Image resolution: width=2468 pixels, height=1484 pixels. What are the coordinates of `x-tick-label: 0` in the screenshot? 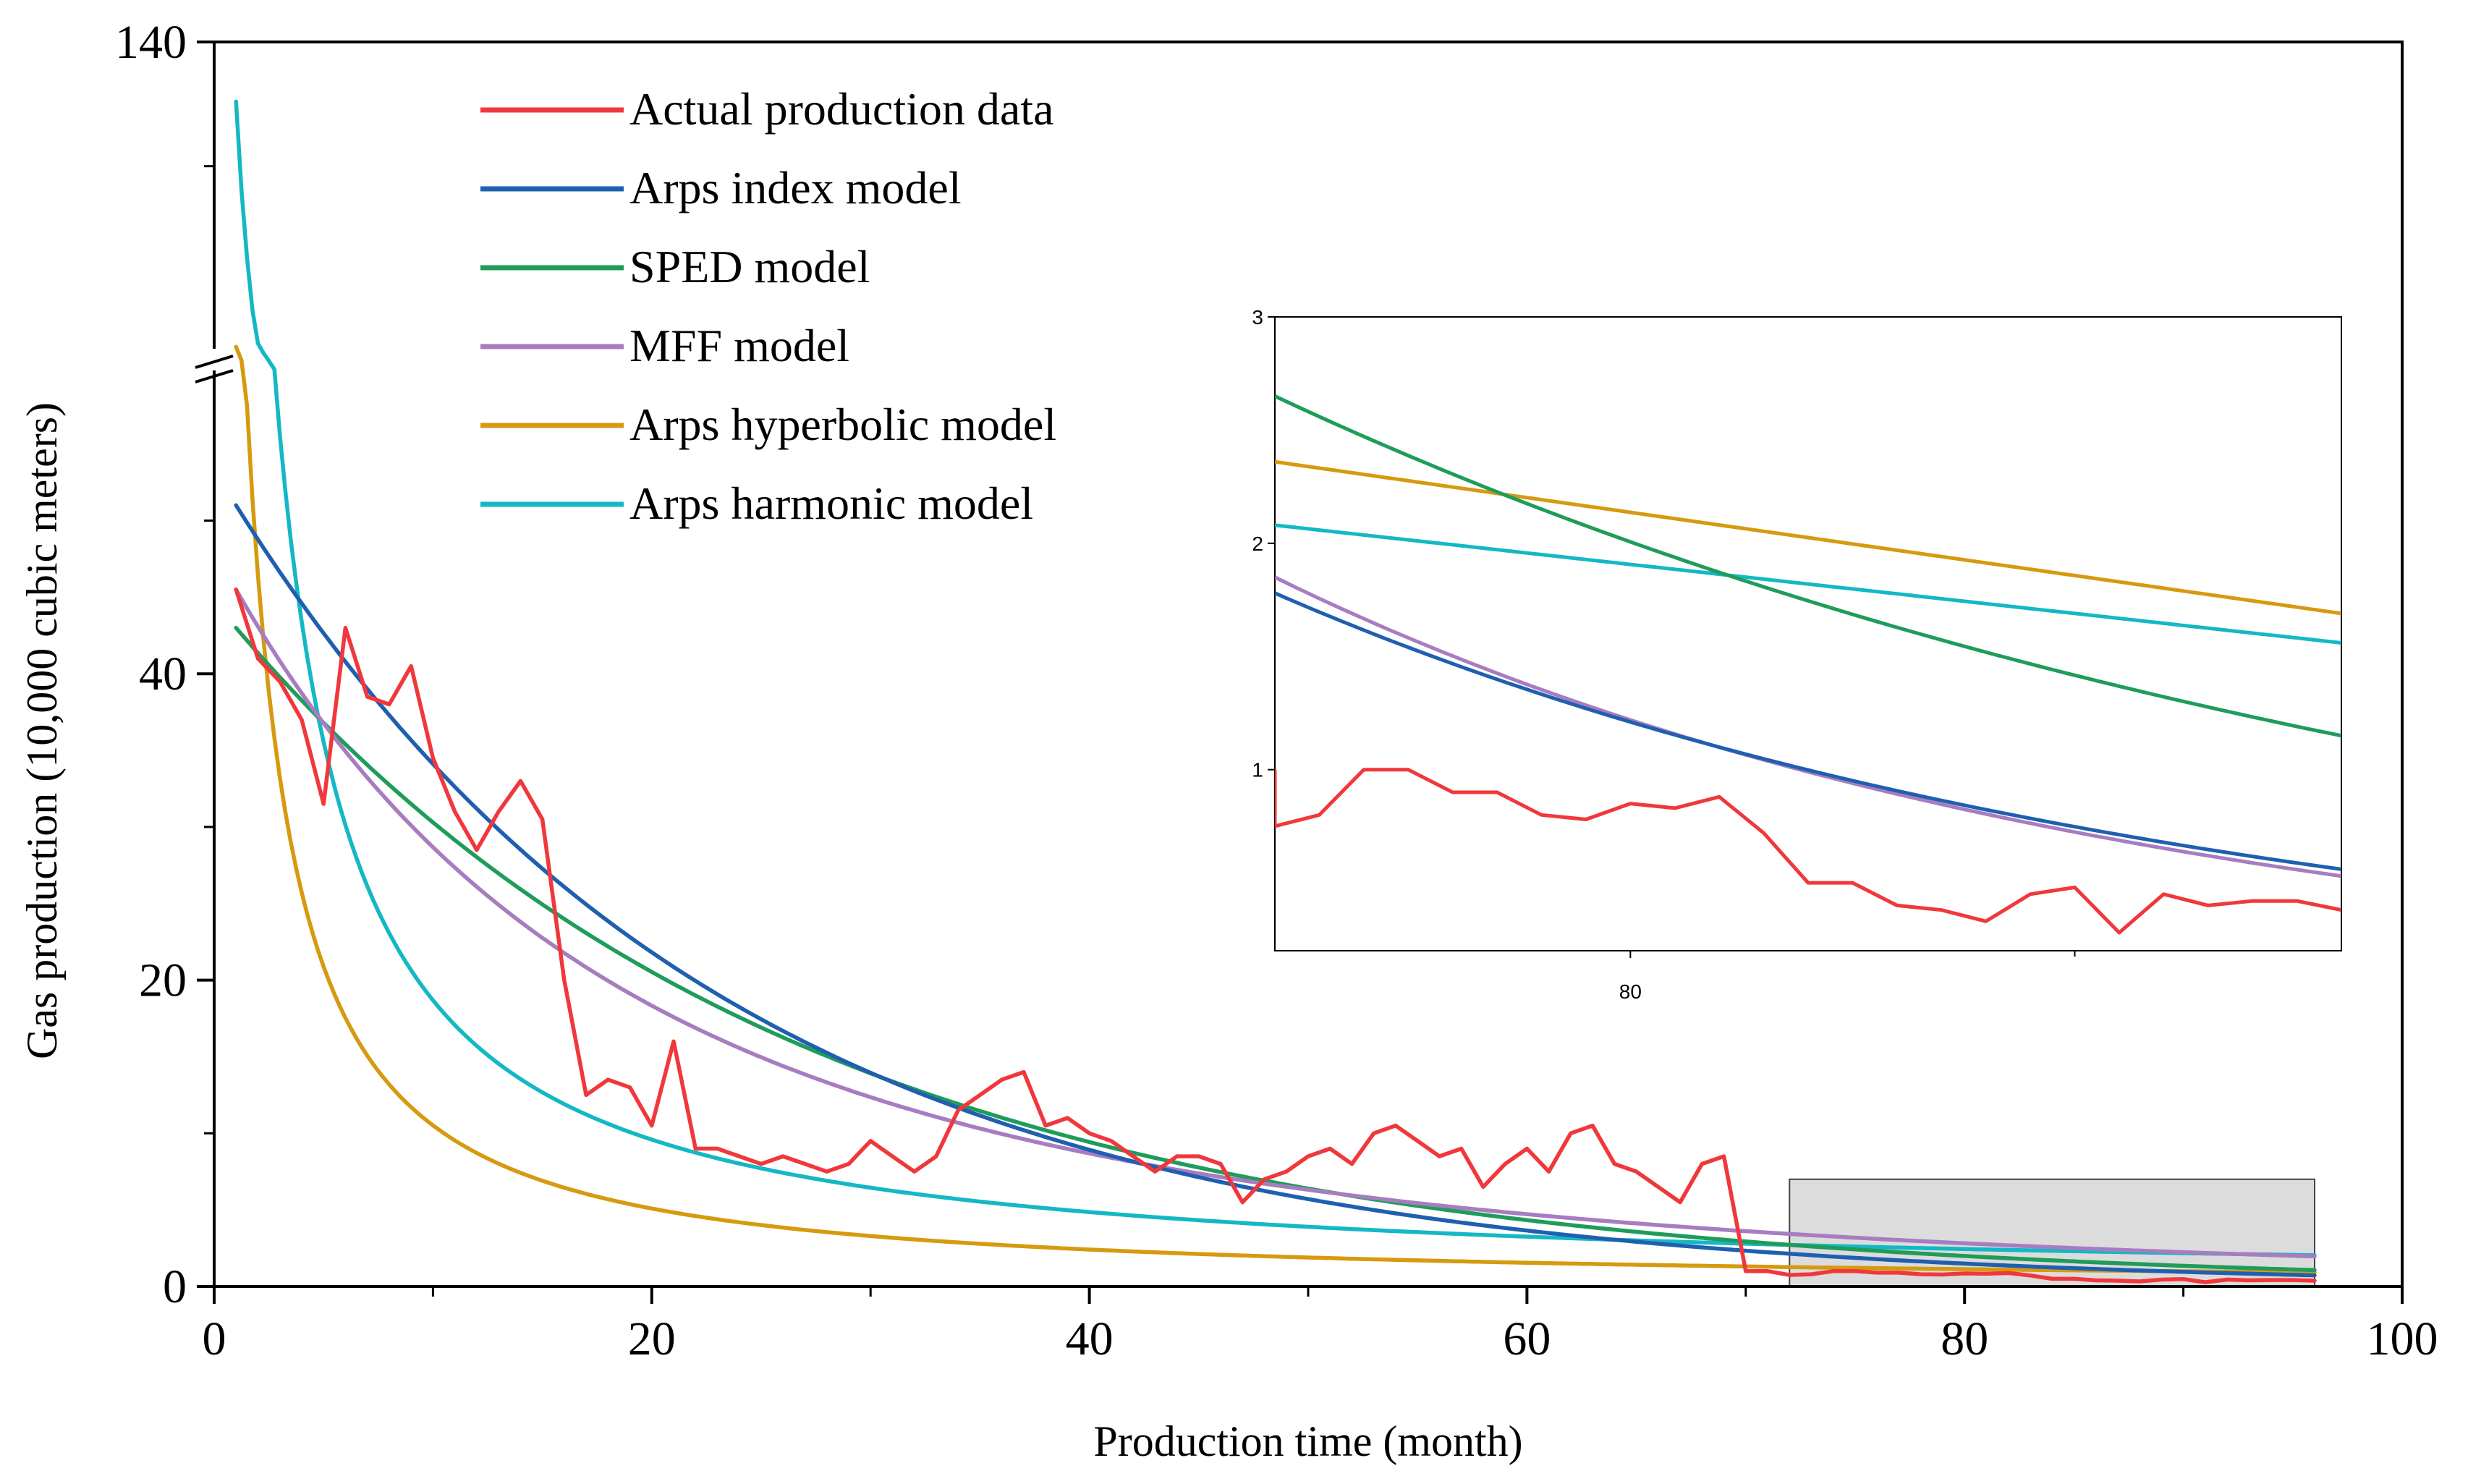 It's located at (214, 1339).